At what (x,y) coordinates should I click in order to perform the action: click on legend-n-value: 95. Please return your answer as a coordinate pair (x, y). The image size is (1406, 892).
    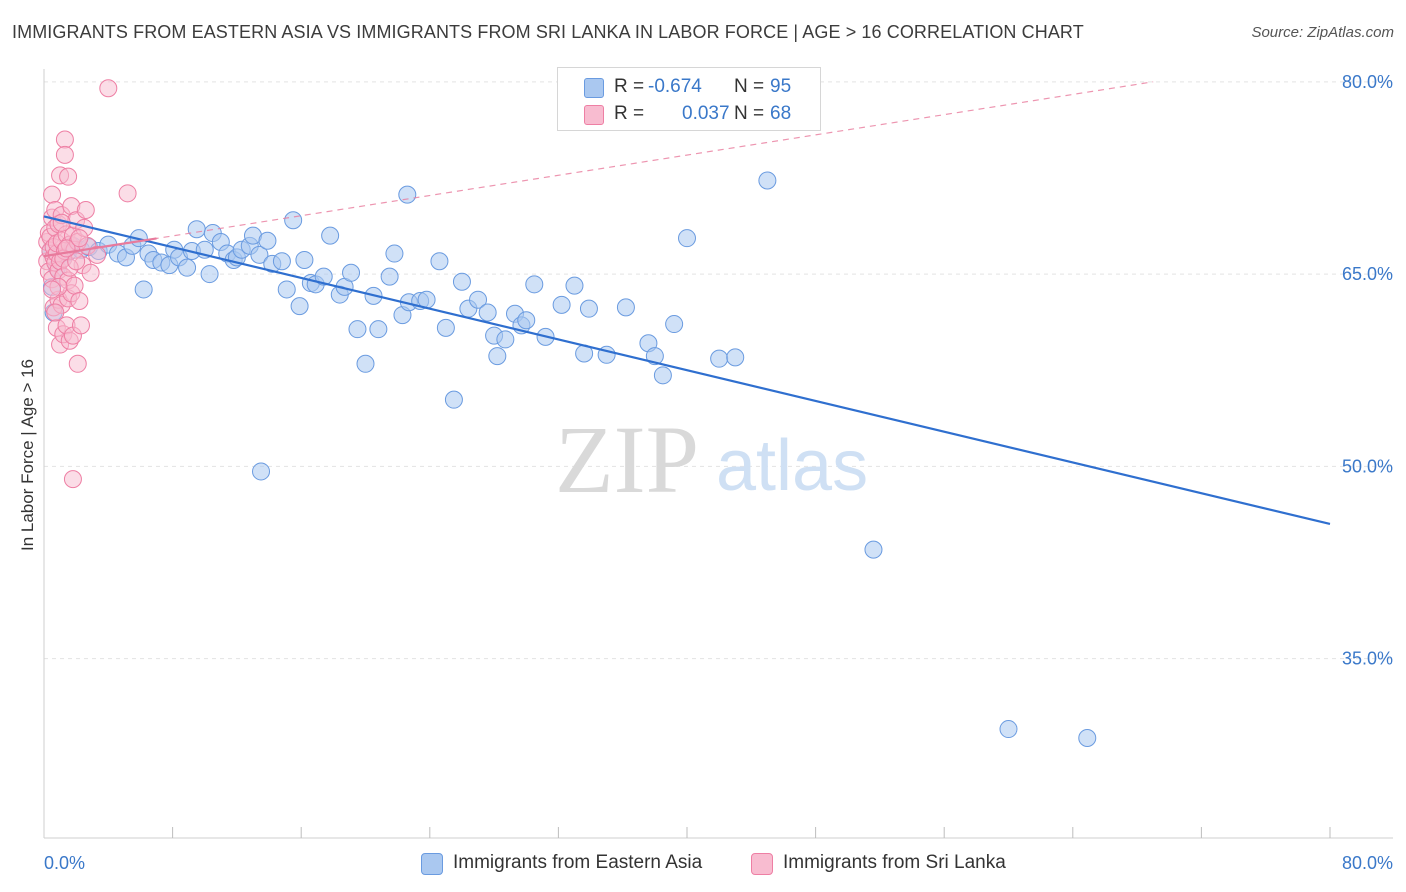
    Looking at the image, I should click on (781, 86).